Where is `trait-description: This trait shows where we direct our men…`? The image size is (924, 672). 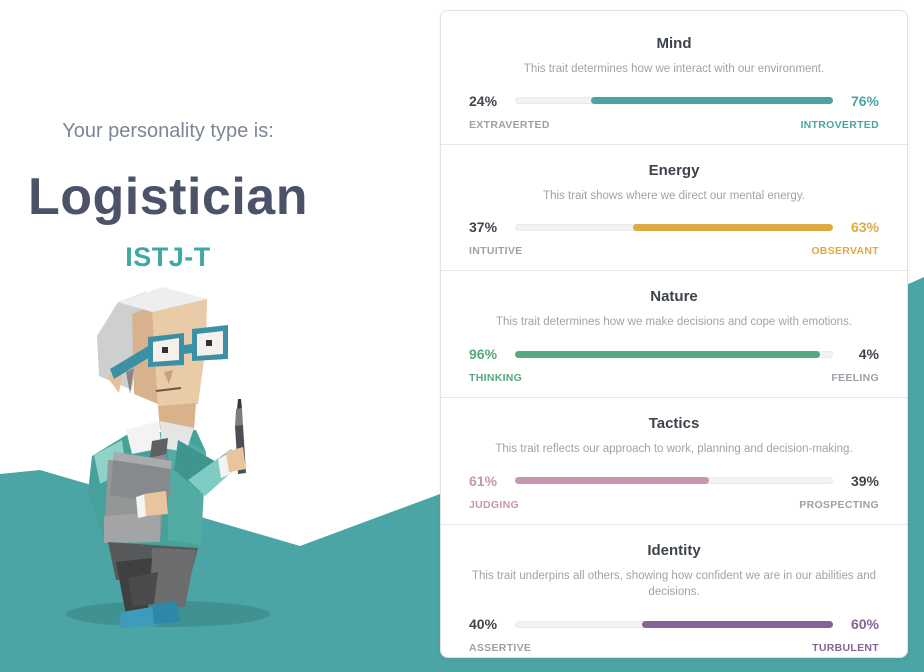 trait-description: This trait shows where we direct our men… is located at coordinates (674, 195).